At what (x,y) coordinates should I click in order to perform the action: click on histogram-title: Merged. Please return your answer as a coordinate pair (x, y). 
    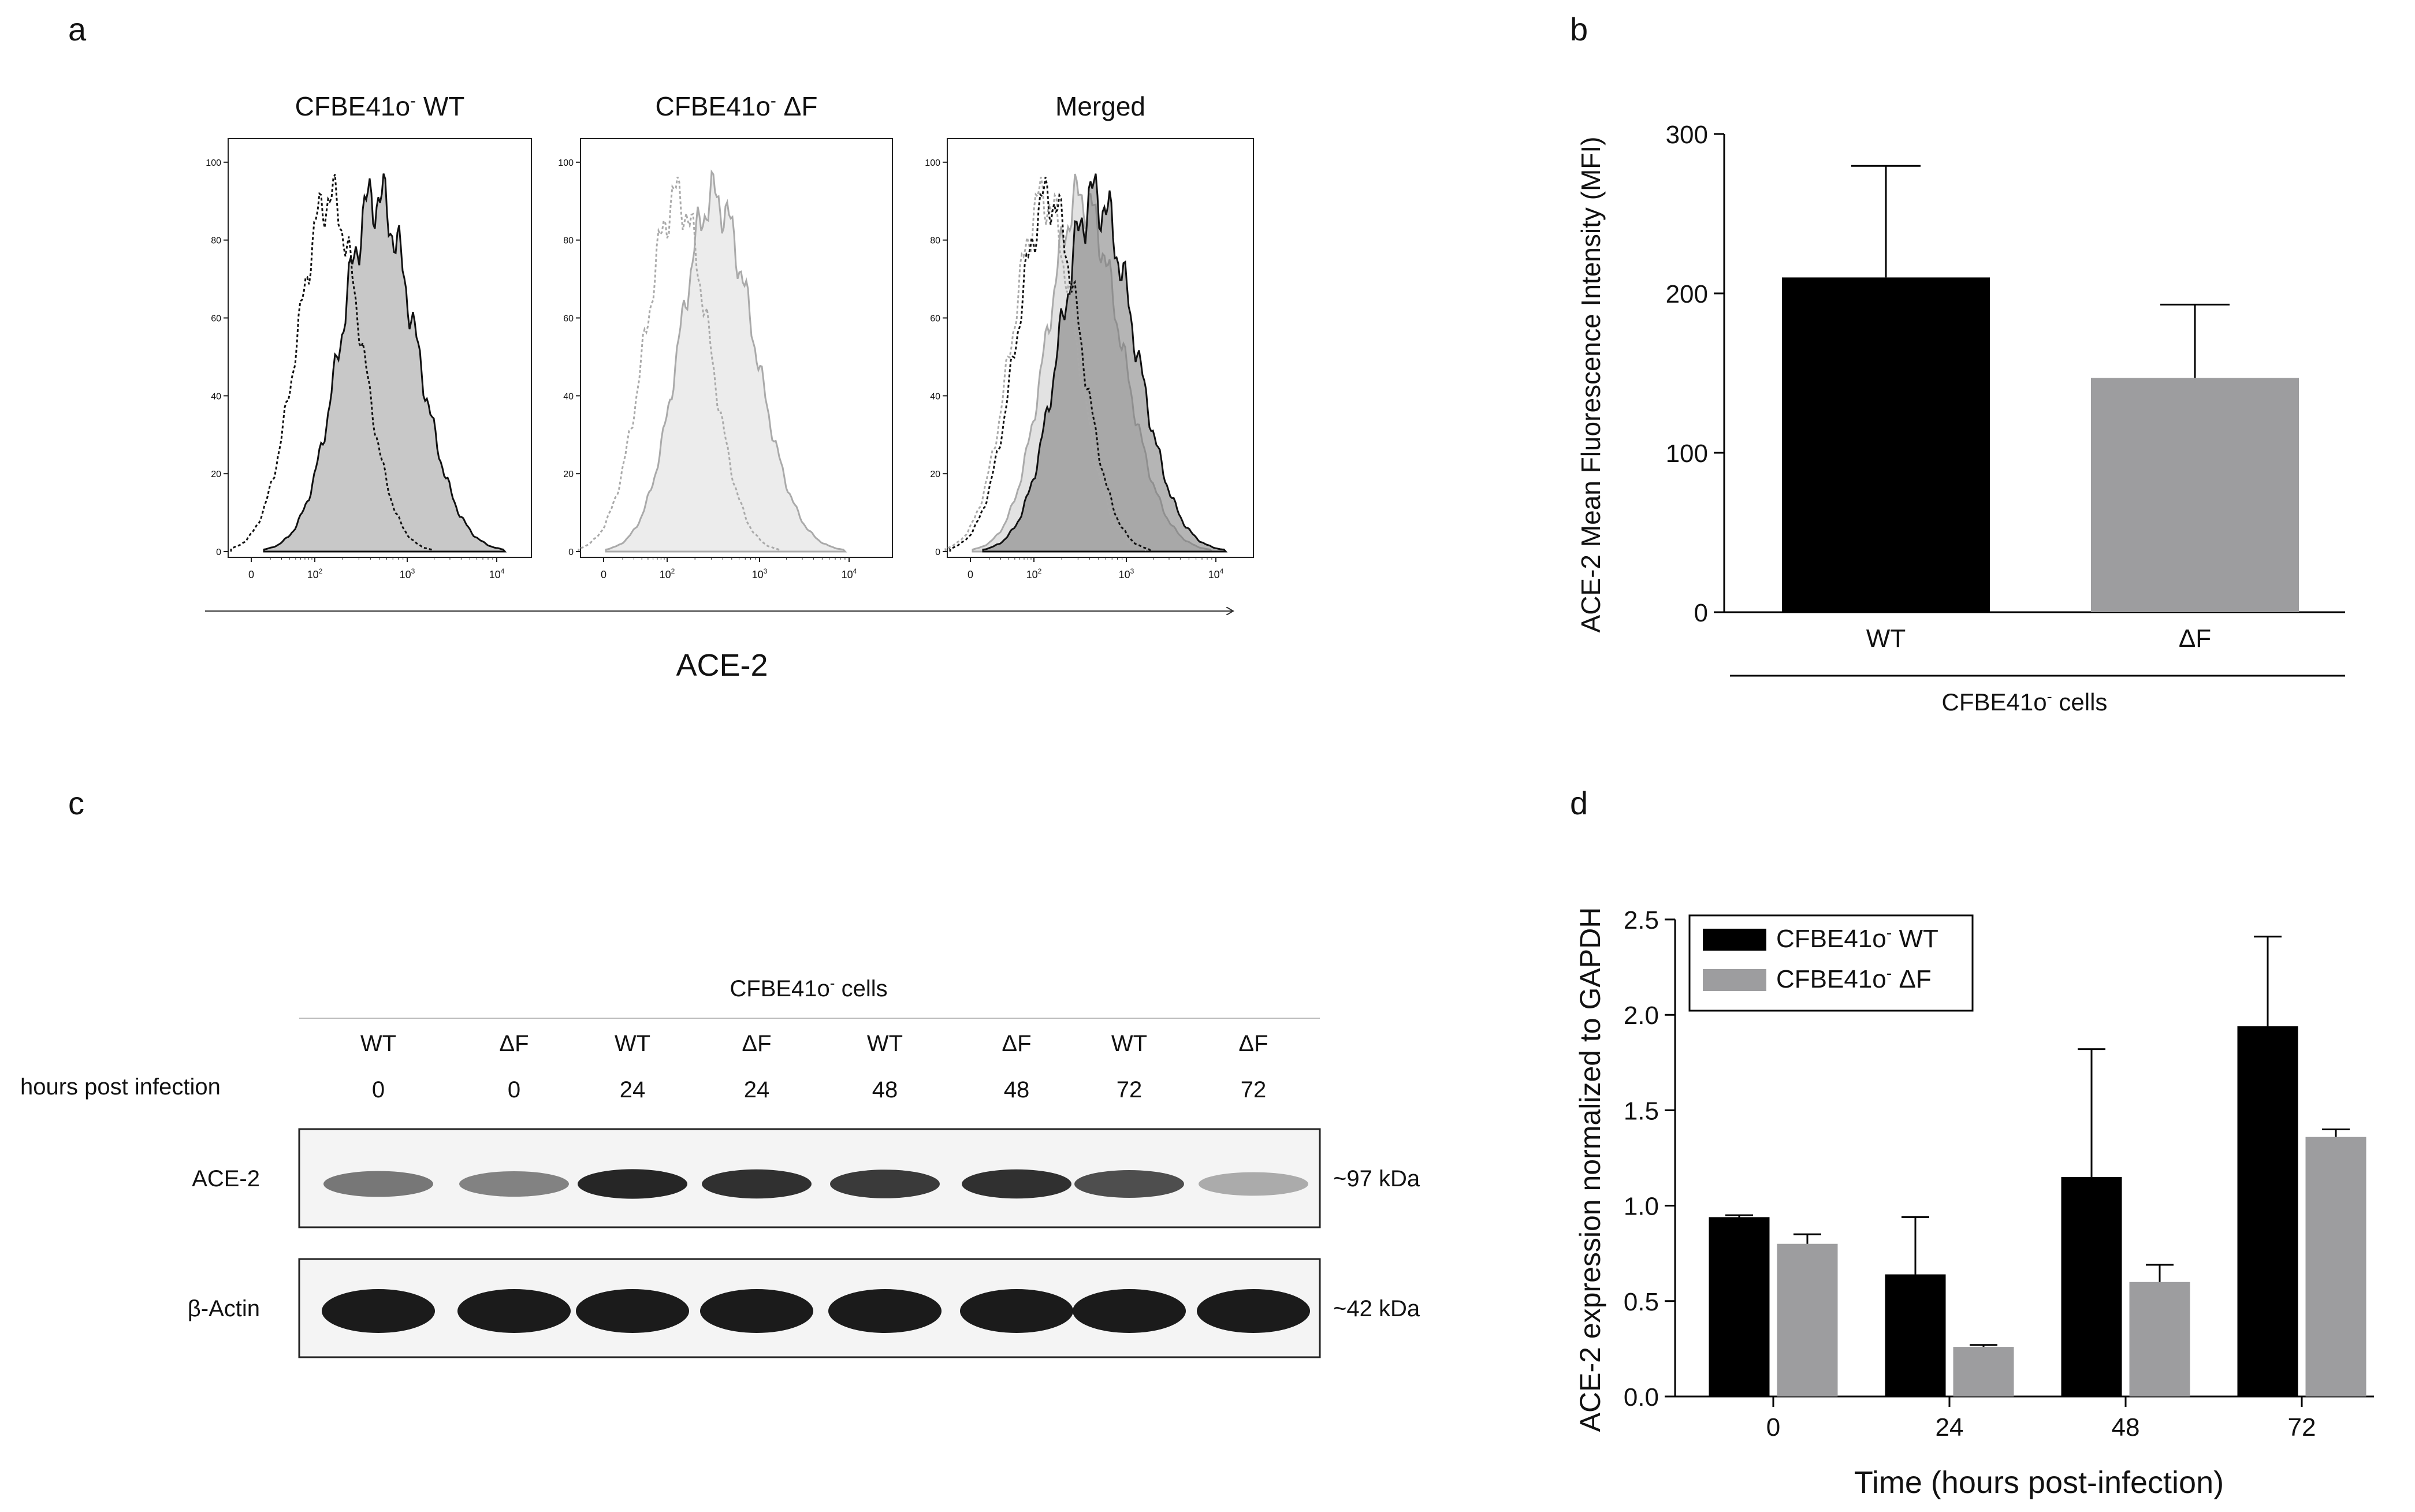
    Looking at the image, I should click on (1100, 106).